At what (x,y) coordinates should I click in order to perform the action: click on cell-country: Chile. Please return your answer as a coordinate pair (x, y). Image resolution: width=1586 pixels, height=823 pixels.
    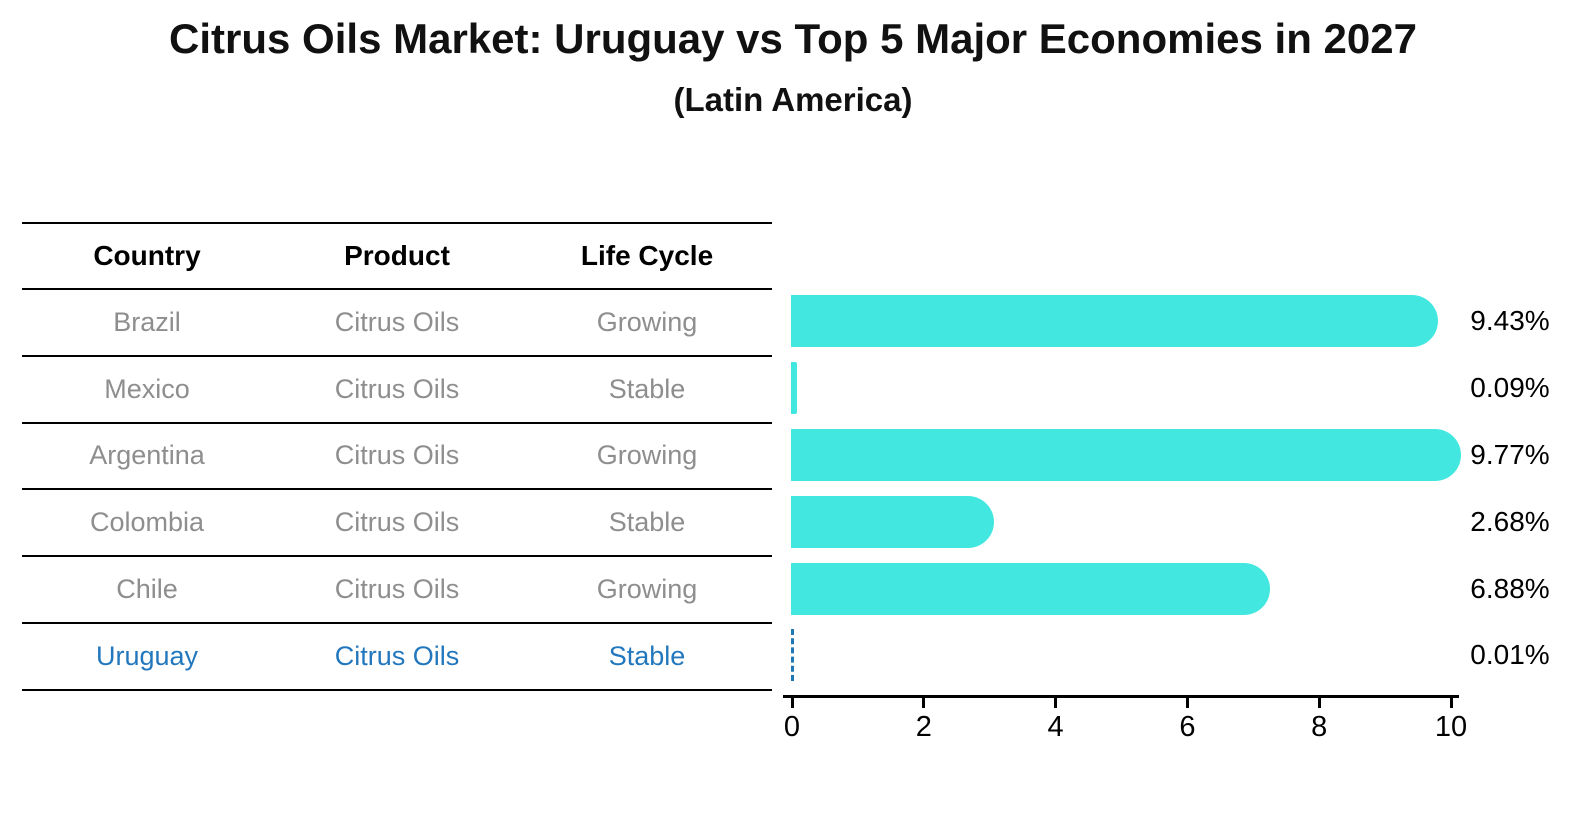
    Looking at the image, I should click on (147, 589).